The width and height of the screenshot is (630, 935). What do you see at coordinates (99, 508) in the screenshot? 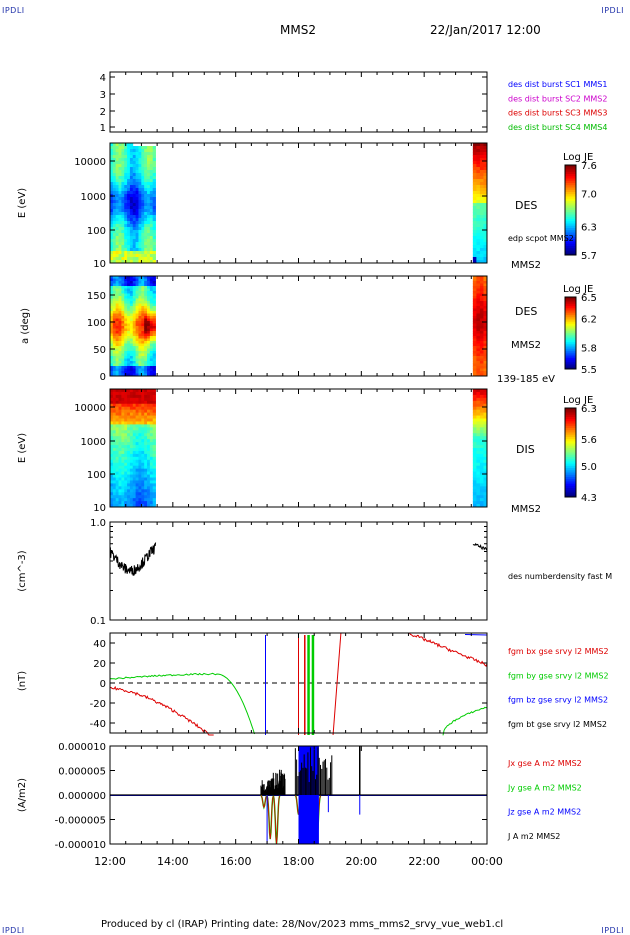
I see `panel-dis-energy-ytick-label: 10` at bounding box center [99, 508].